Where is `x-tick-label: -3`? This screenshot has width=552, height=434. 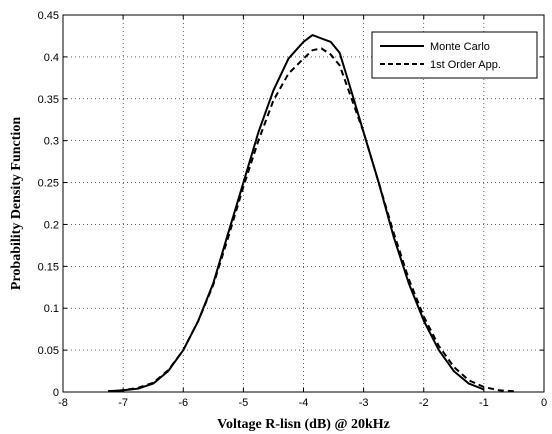 x-tick-label: -3 is located at coordinates (364, 403).